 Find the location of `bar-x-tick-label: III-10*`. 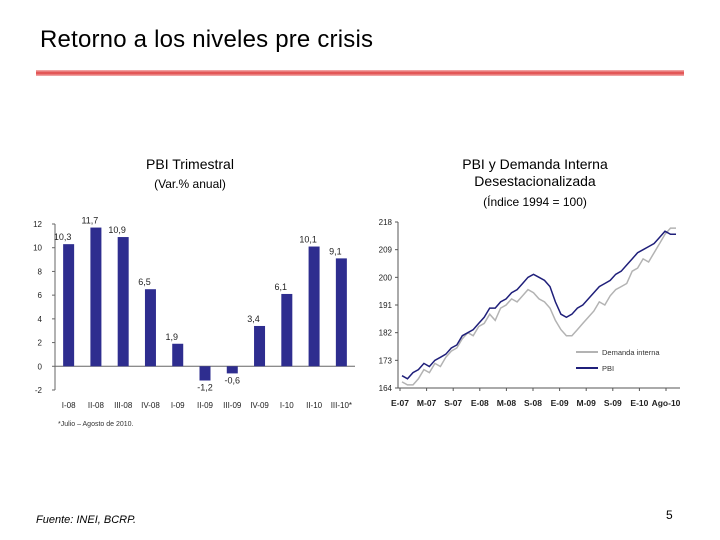

bar-x-tick-label: III-10* is located at coordinates (341, 405).